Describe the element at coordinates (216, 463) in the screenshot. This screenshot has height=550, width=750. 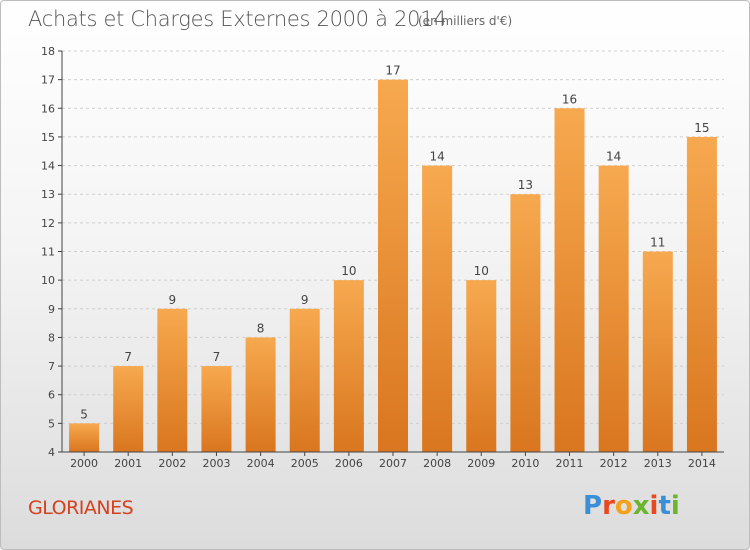
I see `x-tick-label: 2003` at that location.